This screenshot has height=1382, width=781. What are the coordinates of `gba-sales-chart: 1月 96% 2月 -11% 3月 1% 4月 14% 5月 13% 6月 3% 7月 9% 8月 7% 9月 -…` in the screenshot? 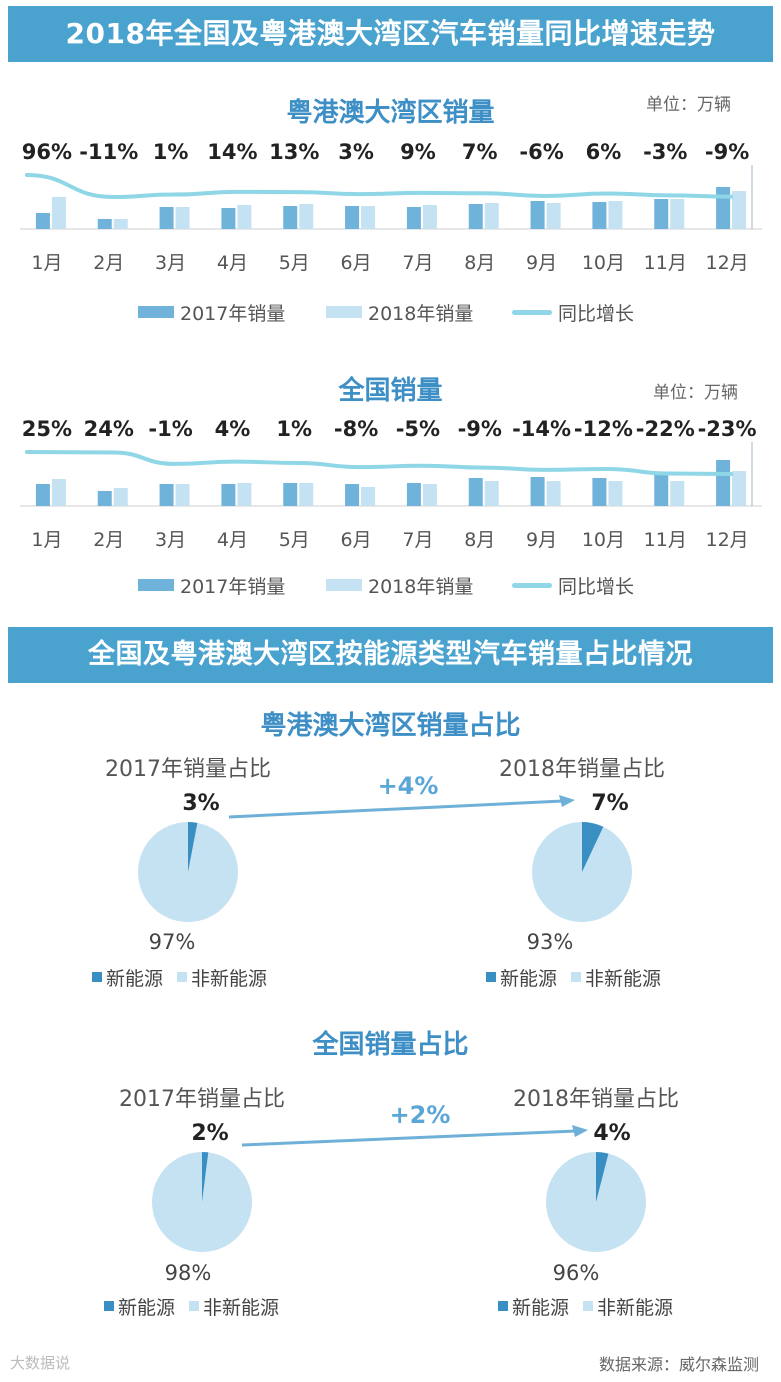 It's located at (391, 207).